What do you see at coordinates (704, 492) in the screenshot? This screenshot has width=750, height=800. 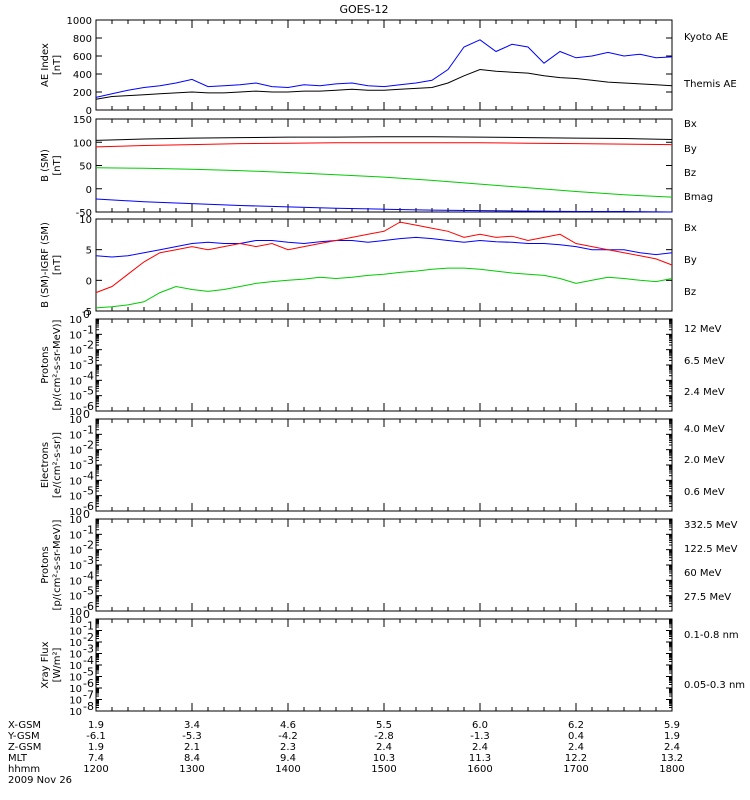 I see `legend-label: 0.6 MeV` at bounding box center [704, 492].